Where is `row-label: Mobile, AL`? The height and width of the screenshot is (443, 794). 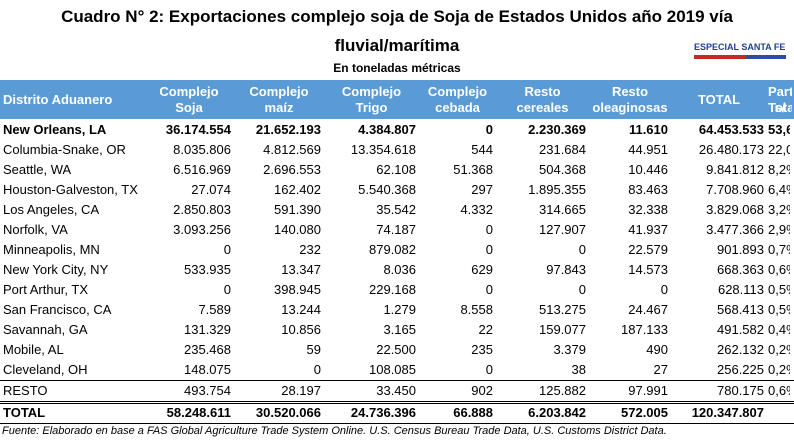 row-label: Mobile, AL is located at coordinates (33, 349).